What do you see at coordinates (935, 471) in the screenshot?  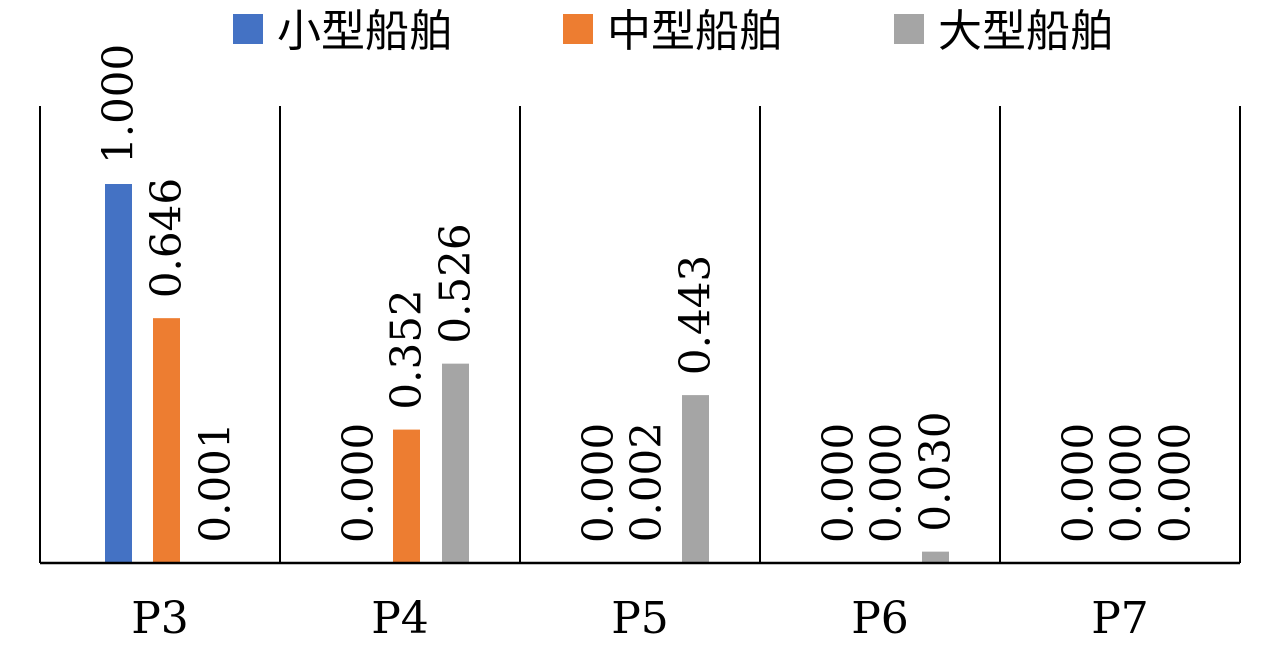 I see `data-label: 0.030` at bounding box center [935, 471].